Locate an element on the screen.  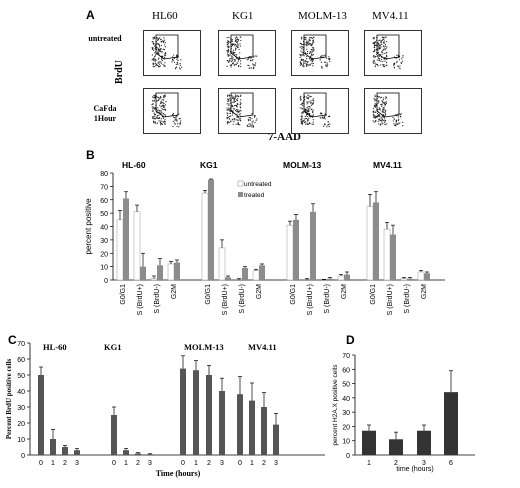
chart-c-y-tick-label: 30 is located at coordinates (21, 408).